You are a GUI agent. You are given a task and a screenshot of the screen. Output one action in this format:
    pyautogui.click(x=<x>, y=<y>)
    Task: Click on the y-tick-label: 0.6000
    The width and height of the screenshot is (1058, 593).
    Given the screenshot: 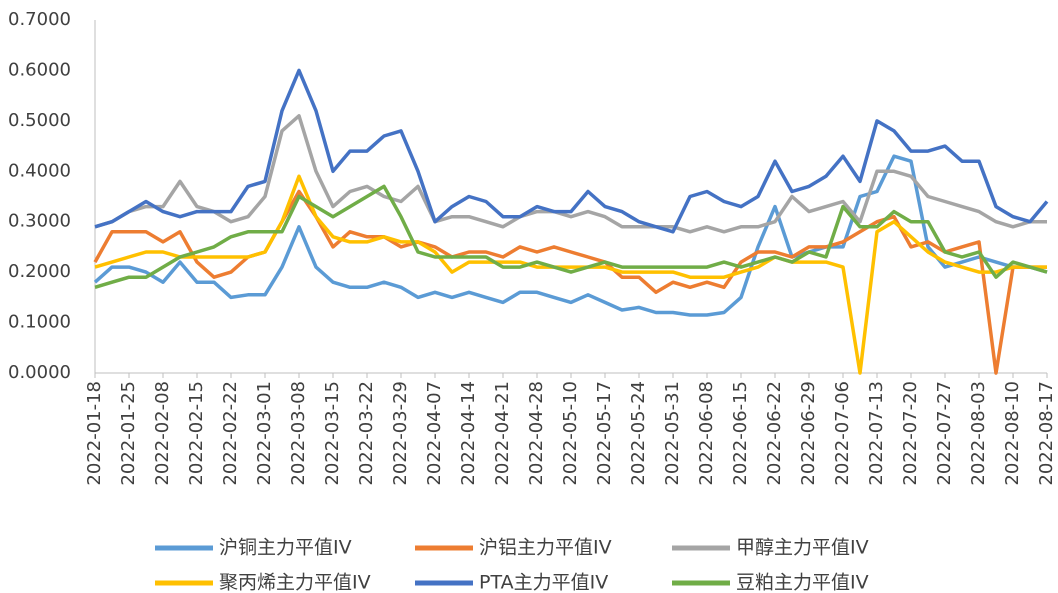 What is the action you would take?
    pyautogui.click(x=39, y=69)
    